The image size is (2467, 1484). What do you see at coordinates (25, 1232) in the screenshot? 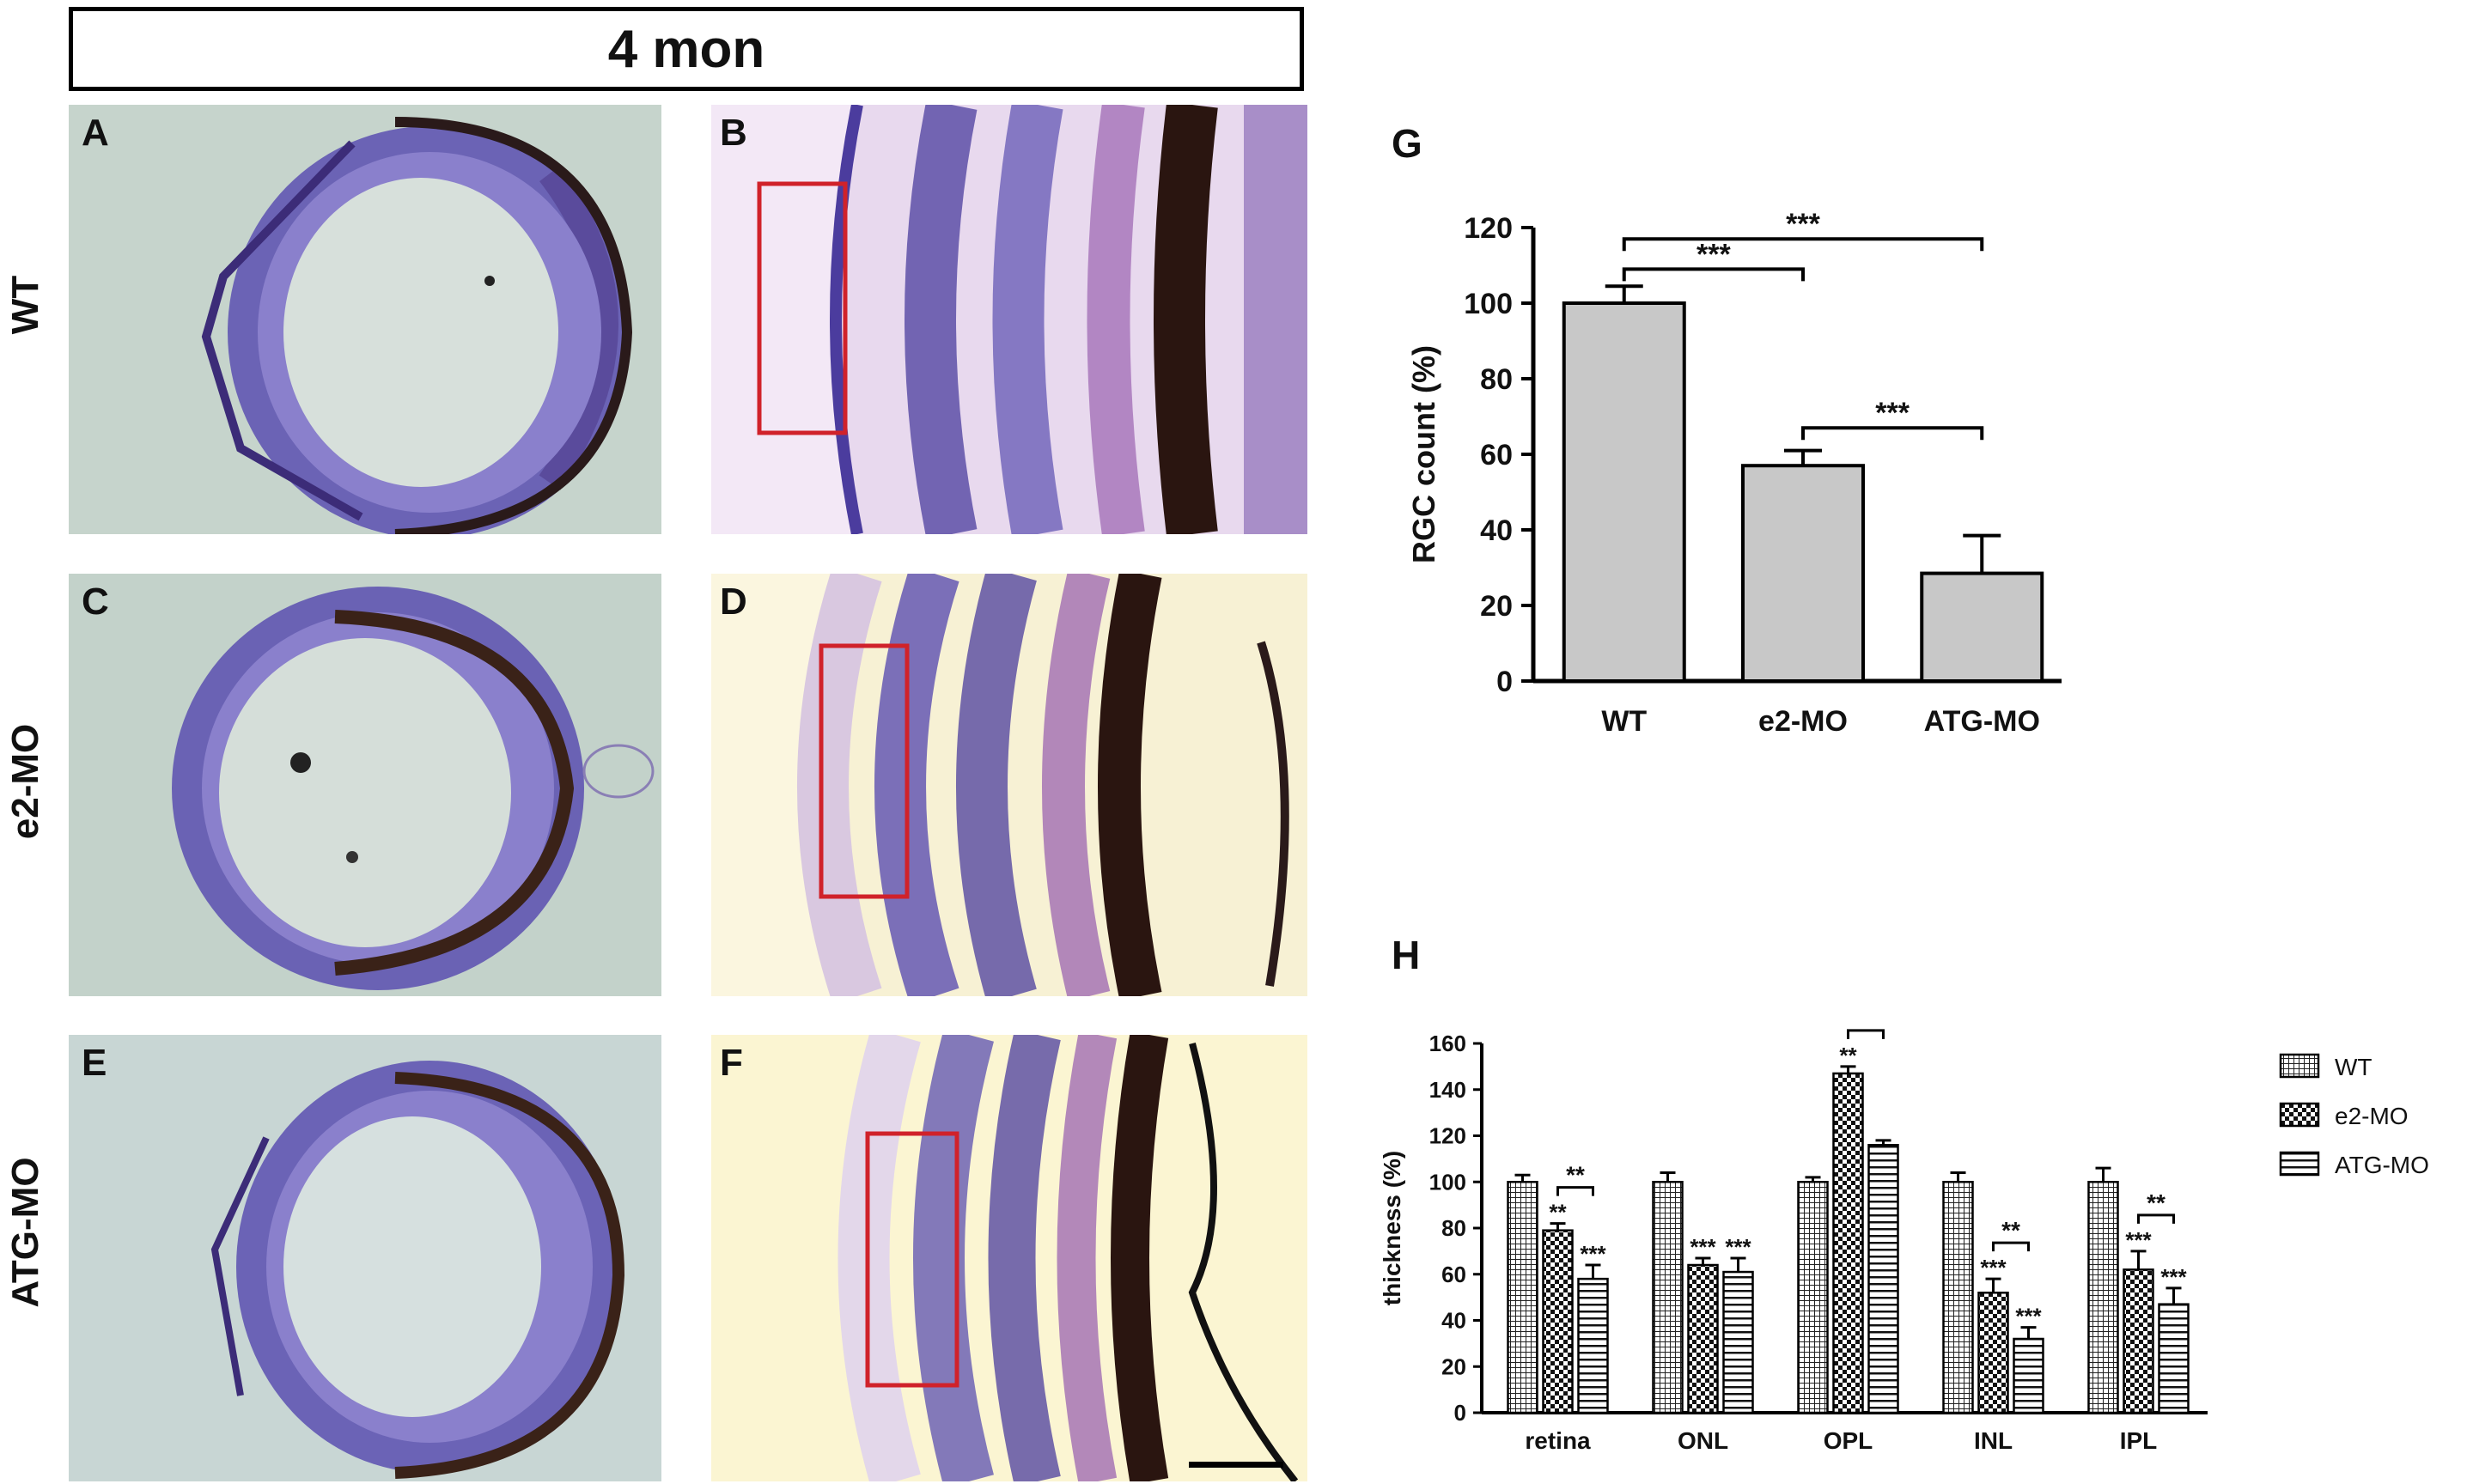
I see `row-label-atgmo: ATG-MO` at bounding box center [25, 1232].